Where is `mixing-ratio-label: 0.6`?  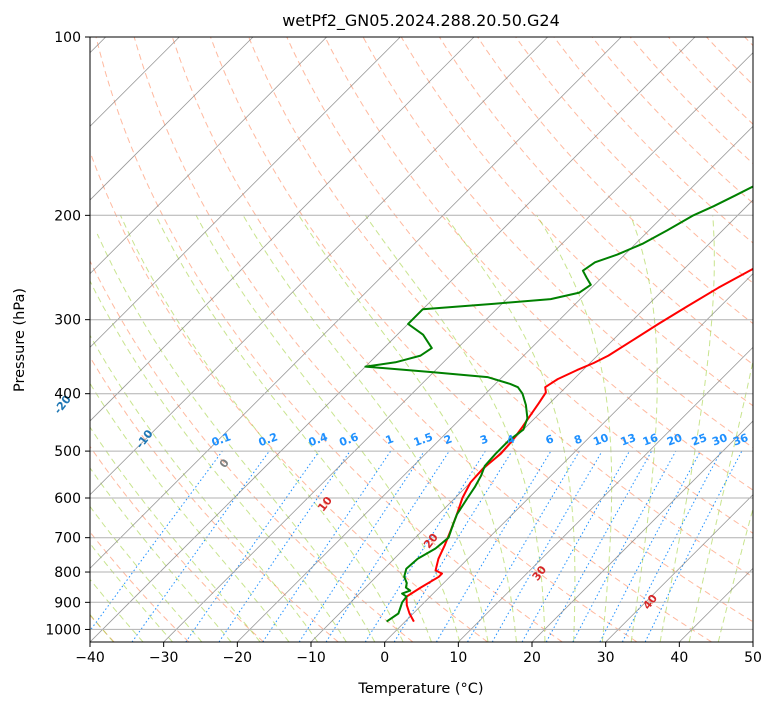 mixing-ratio-label: 0.6 is located at coordinates (349, 439).